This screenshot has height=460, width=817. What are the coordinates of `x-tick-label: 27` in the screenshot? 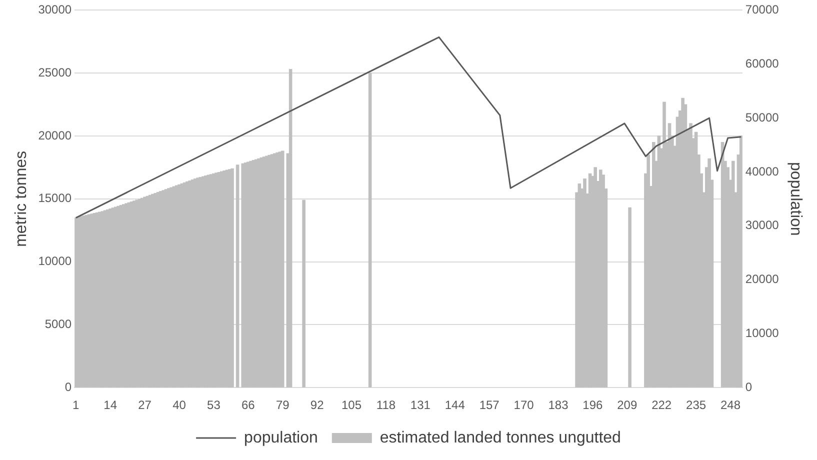 It's located at (145, 405).